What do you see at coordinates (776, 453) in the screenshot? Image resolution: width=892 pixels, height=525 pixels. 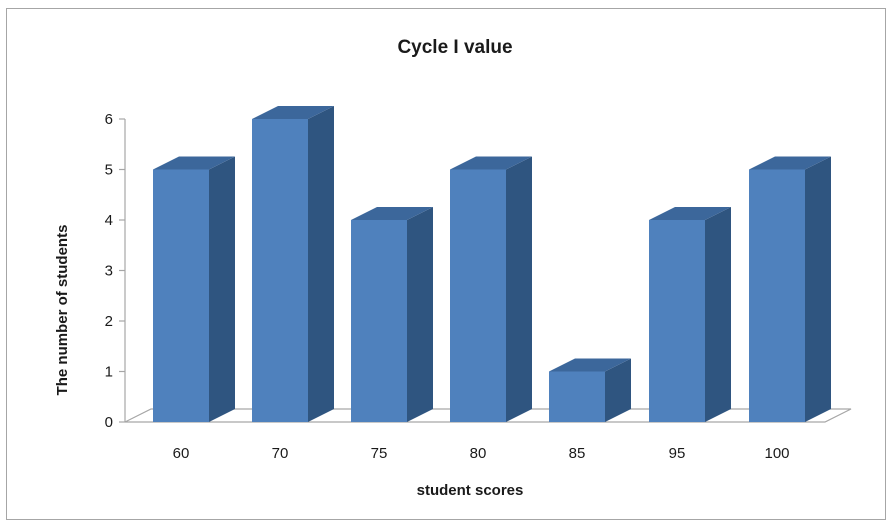 I see `x-tick-label: 100` at bounding box center [776, 453].